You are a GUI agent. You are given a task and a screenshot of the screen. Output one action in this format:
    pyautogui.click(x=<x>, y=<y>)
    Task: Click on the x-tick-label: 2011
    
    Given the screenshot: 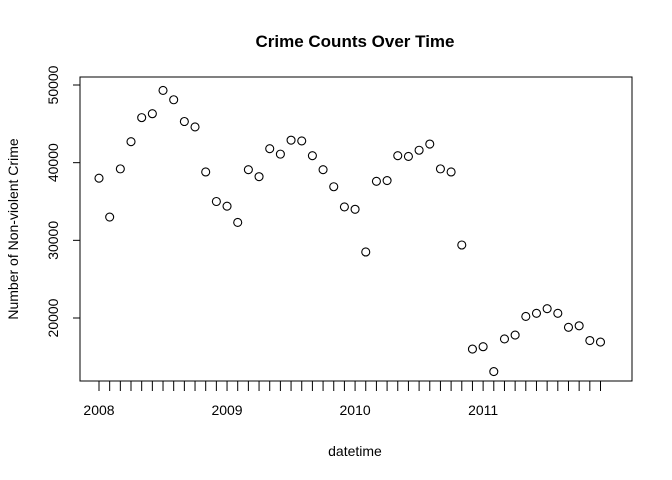 What is the action you would take?
    pyautogui.click(x=483, y=410)
    